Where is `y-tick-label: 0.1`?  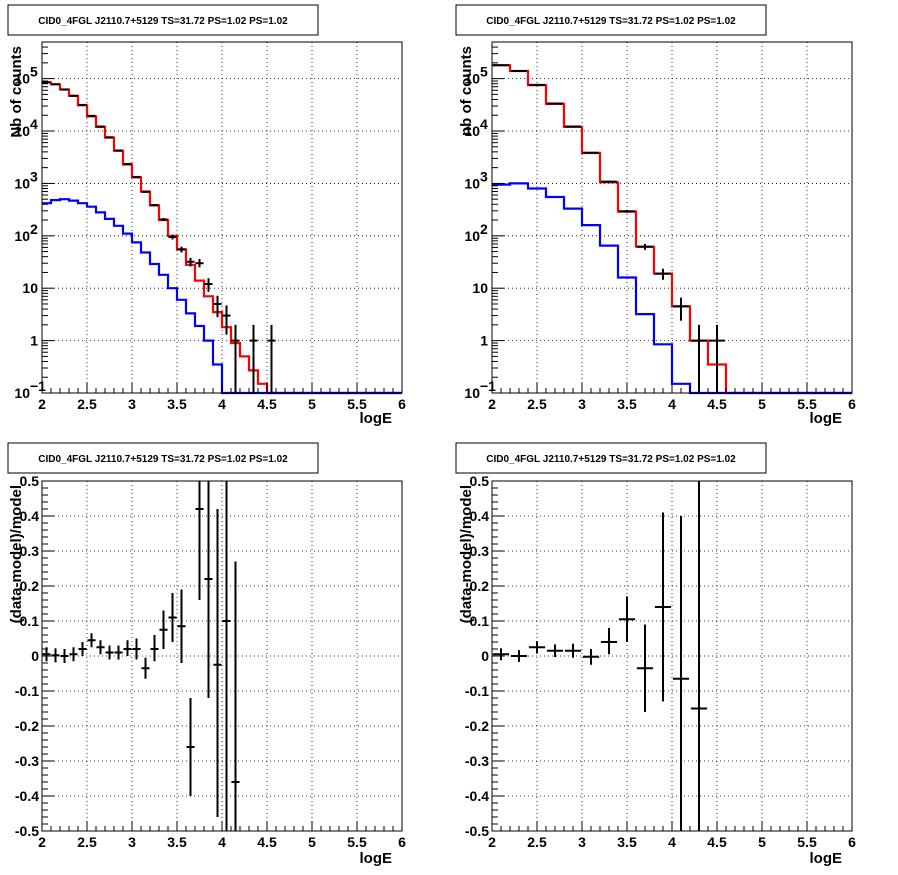
y-tick-label: 0.1 is located at coordinates (30, 621).